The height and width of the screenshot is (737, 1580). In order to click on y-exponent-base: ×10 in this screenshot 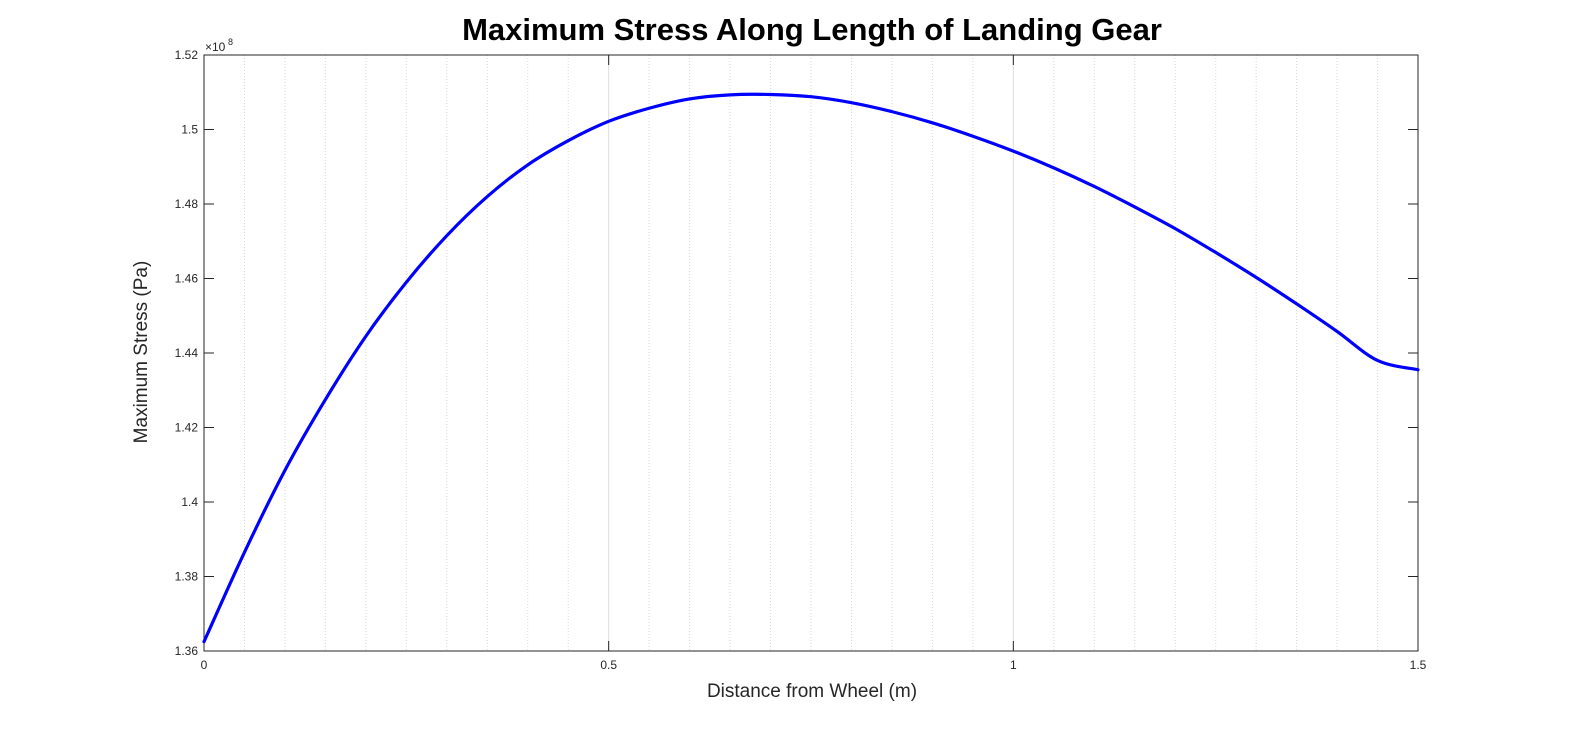, I will do `click(215, 47)`.